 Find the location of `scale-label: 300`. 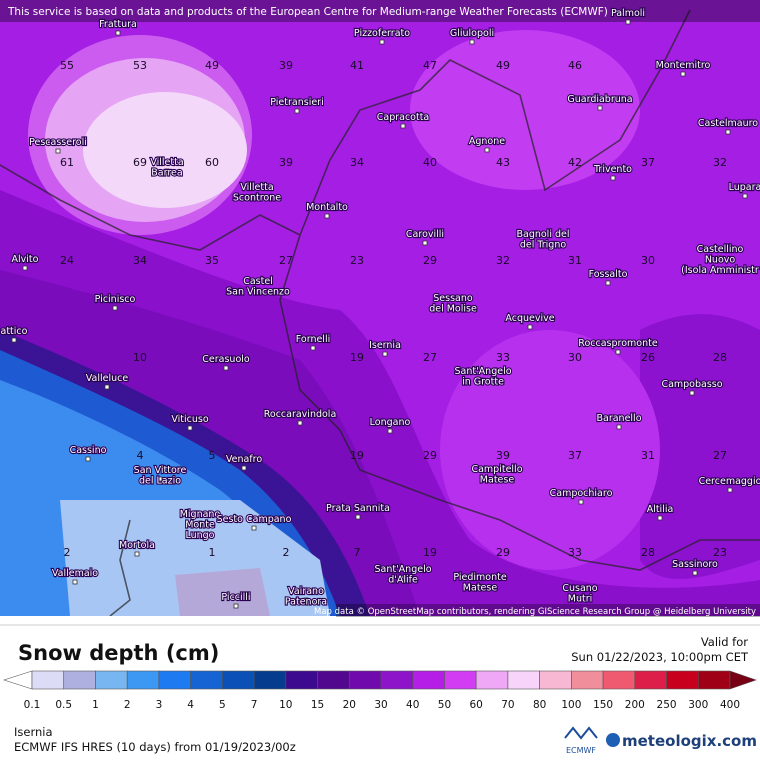

scale-label: 300 is located at coordinates (698, 705).